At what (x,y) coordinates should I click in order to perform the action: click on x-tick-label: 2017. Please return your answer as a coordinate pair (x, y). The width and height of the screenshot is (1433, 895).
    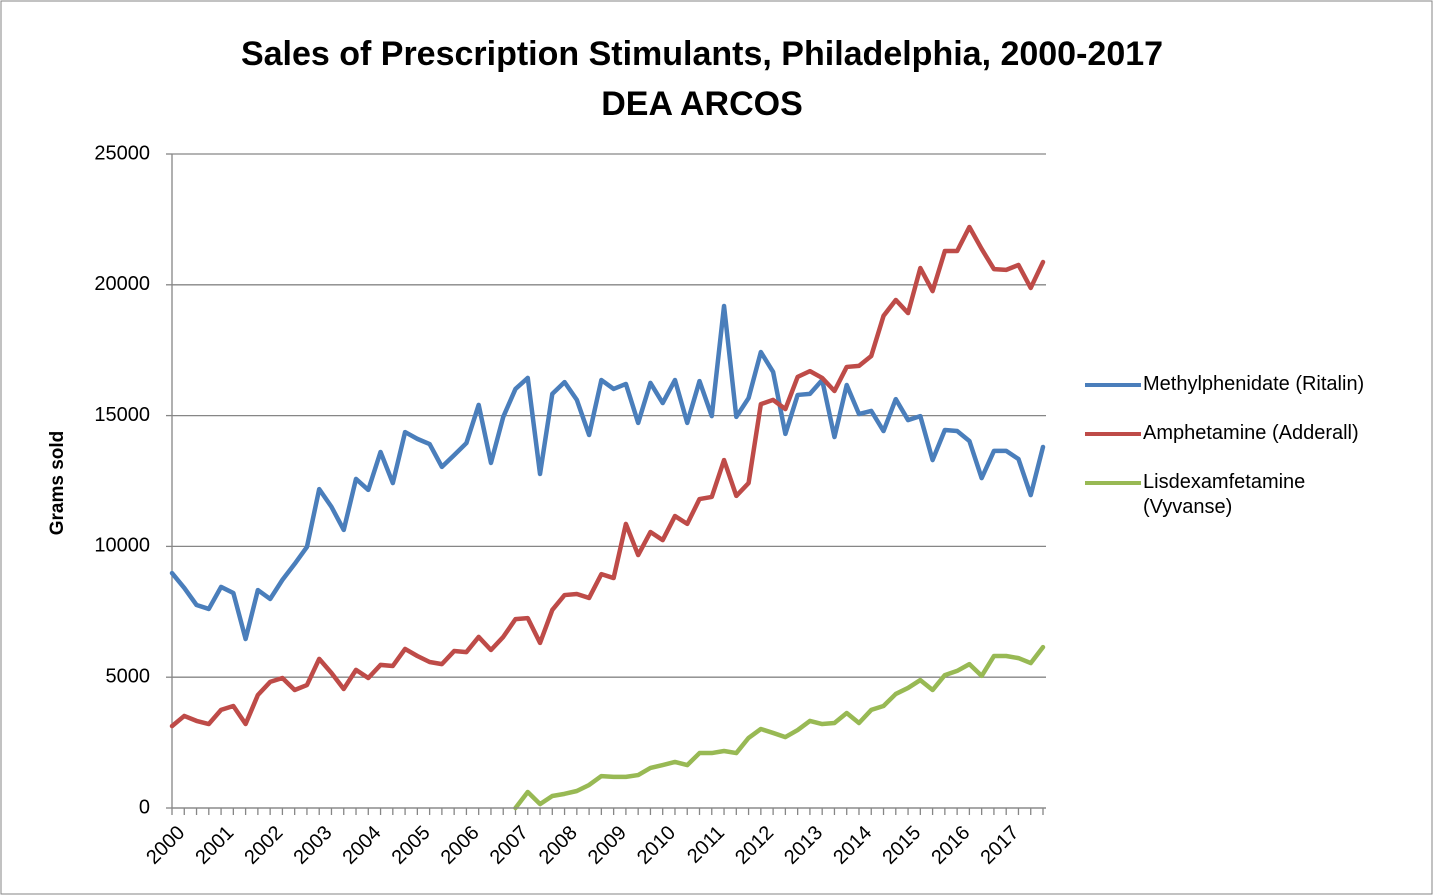
    Looking at the image, I should click on (999, 845).